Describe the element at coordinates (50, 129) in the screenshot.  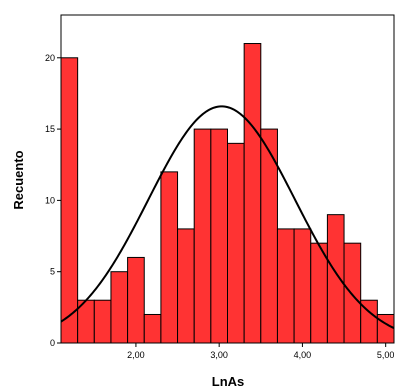
I see `y-tick-label: 15` at that location.